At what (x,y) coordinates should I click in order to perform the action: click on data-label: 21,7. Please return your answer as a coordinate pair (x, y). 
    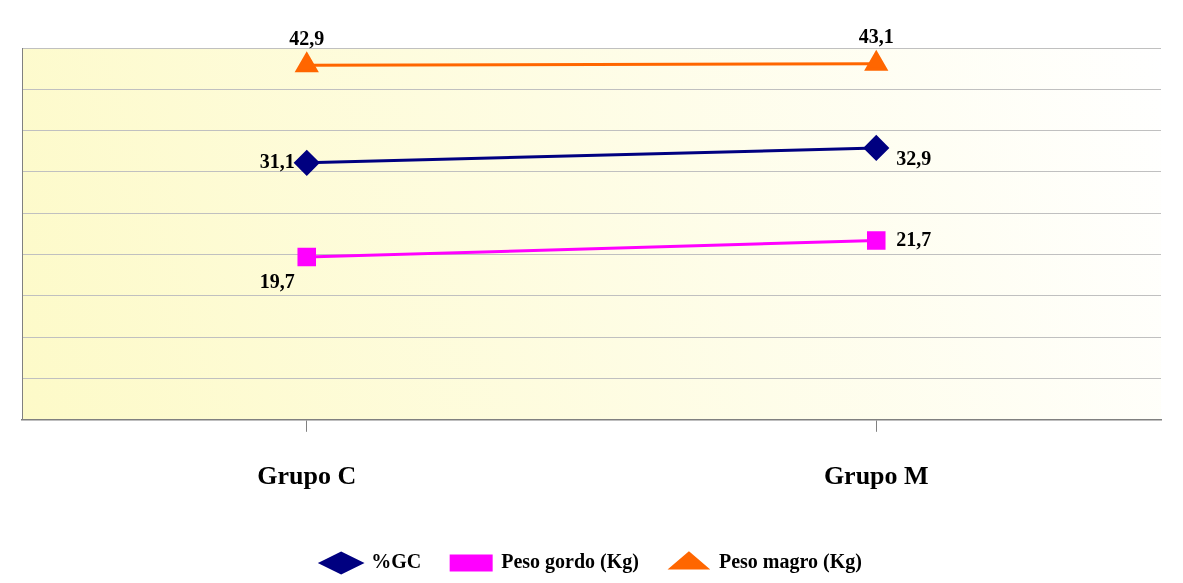
    Looking at the image, I should click on (914, 238).